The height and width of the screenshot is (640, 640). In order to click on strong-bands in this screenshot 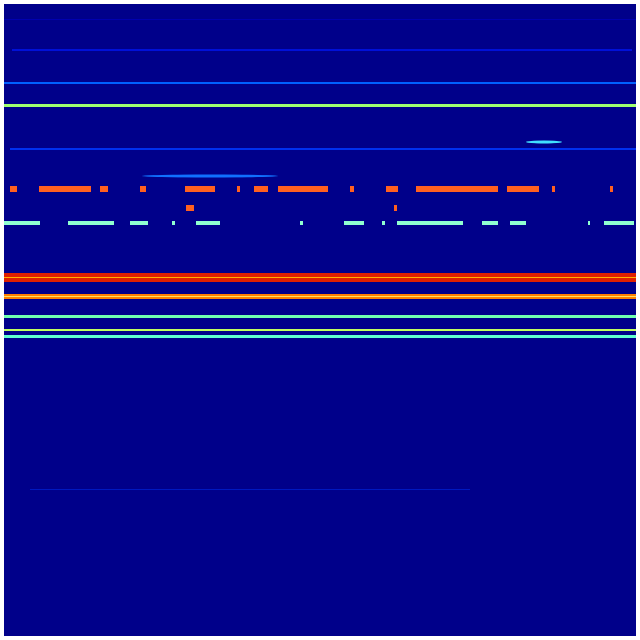, I will do `click(320, 305)`.